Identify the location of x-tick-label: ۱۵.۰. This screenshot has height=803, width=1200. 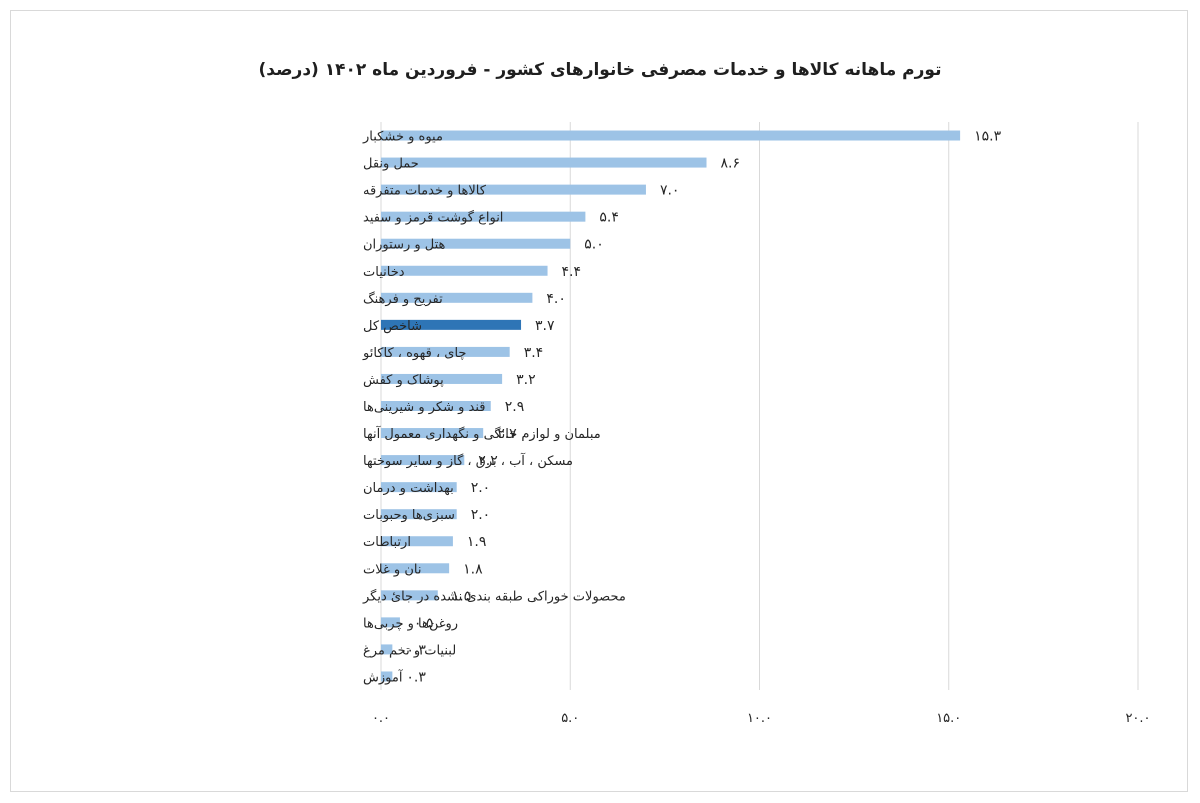
(948, 718).